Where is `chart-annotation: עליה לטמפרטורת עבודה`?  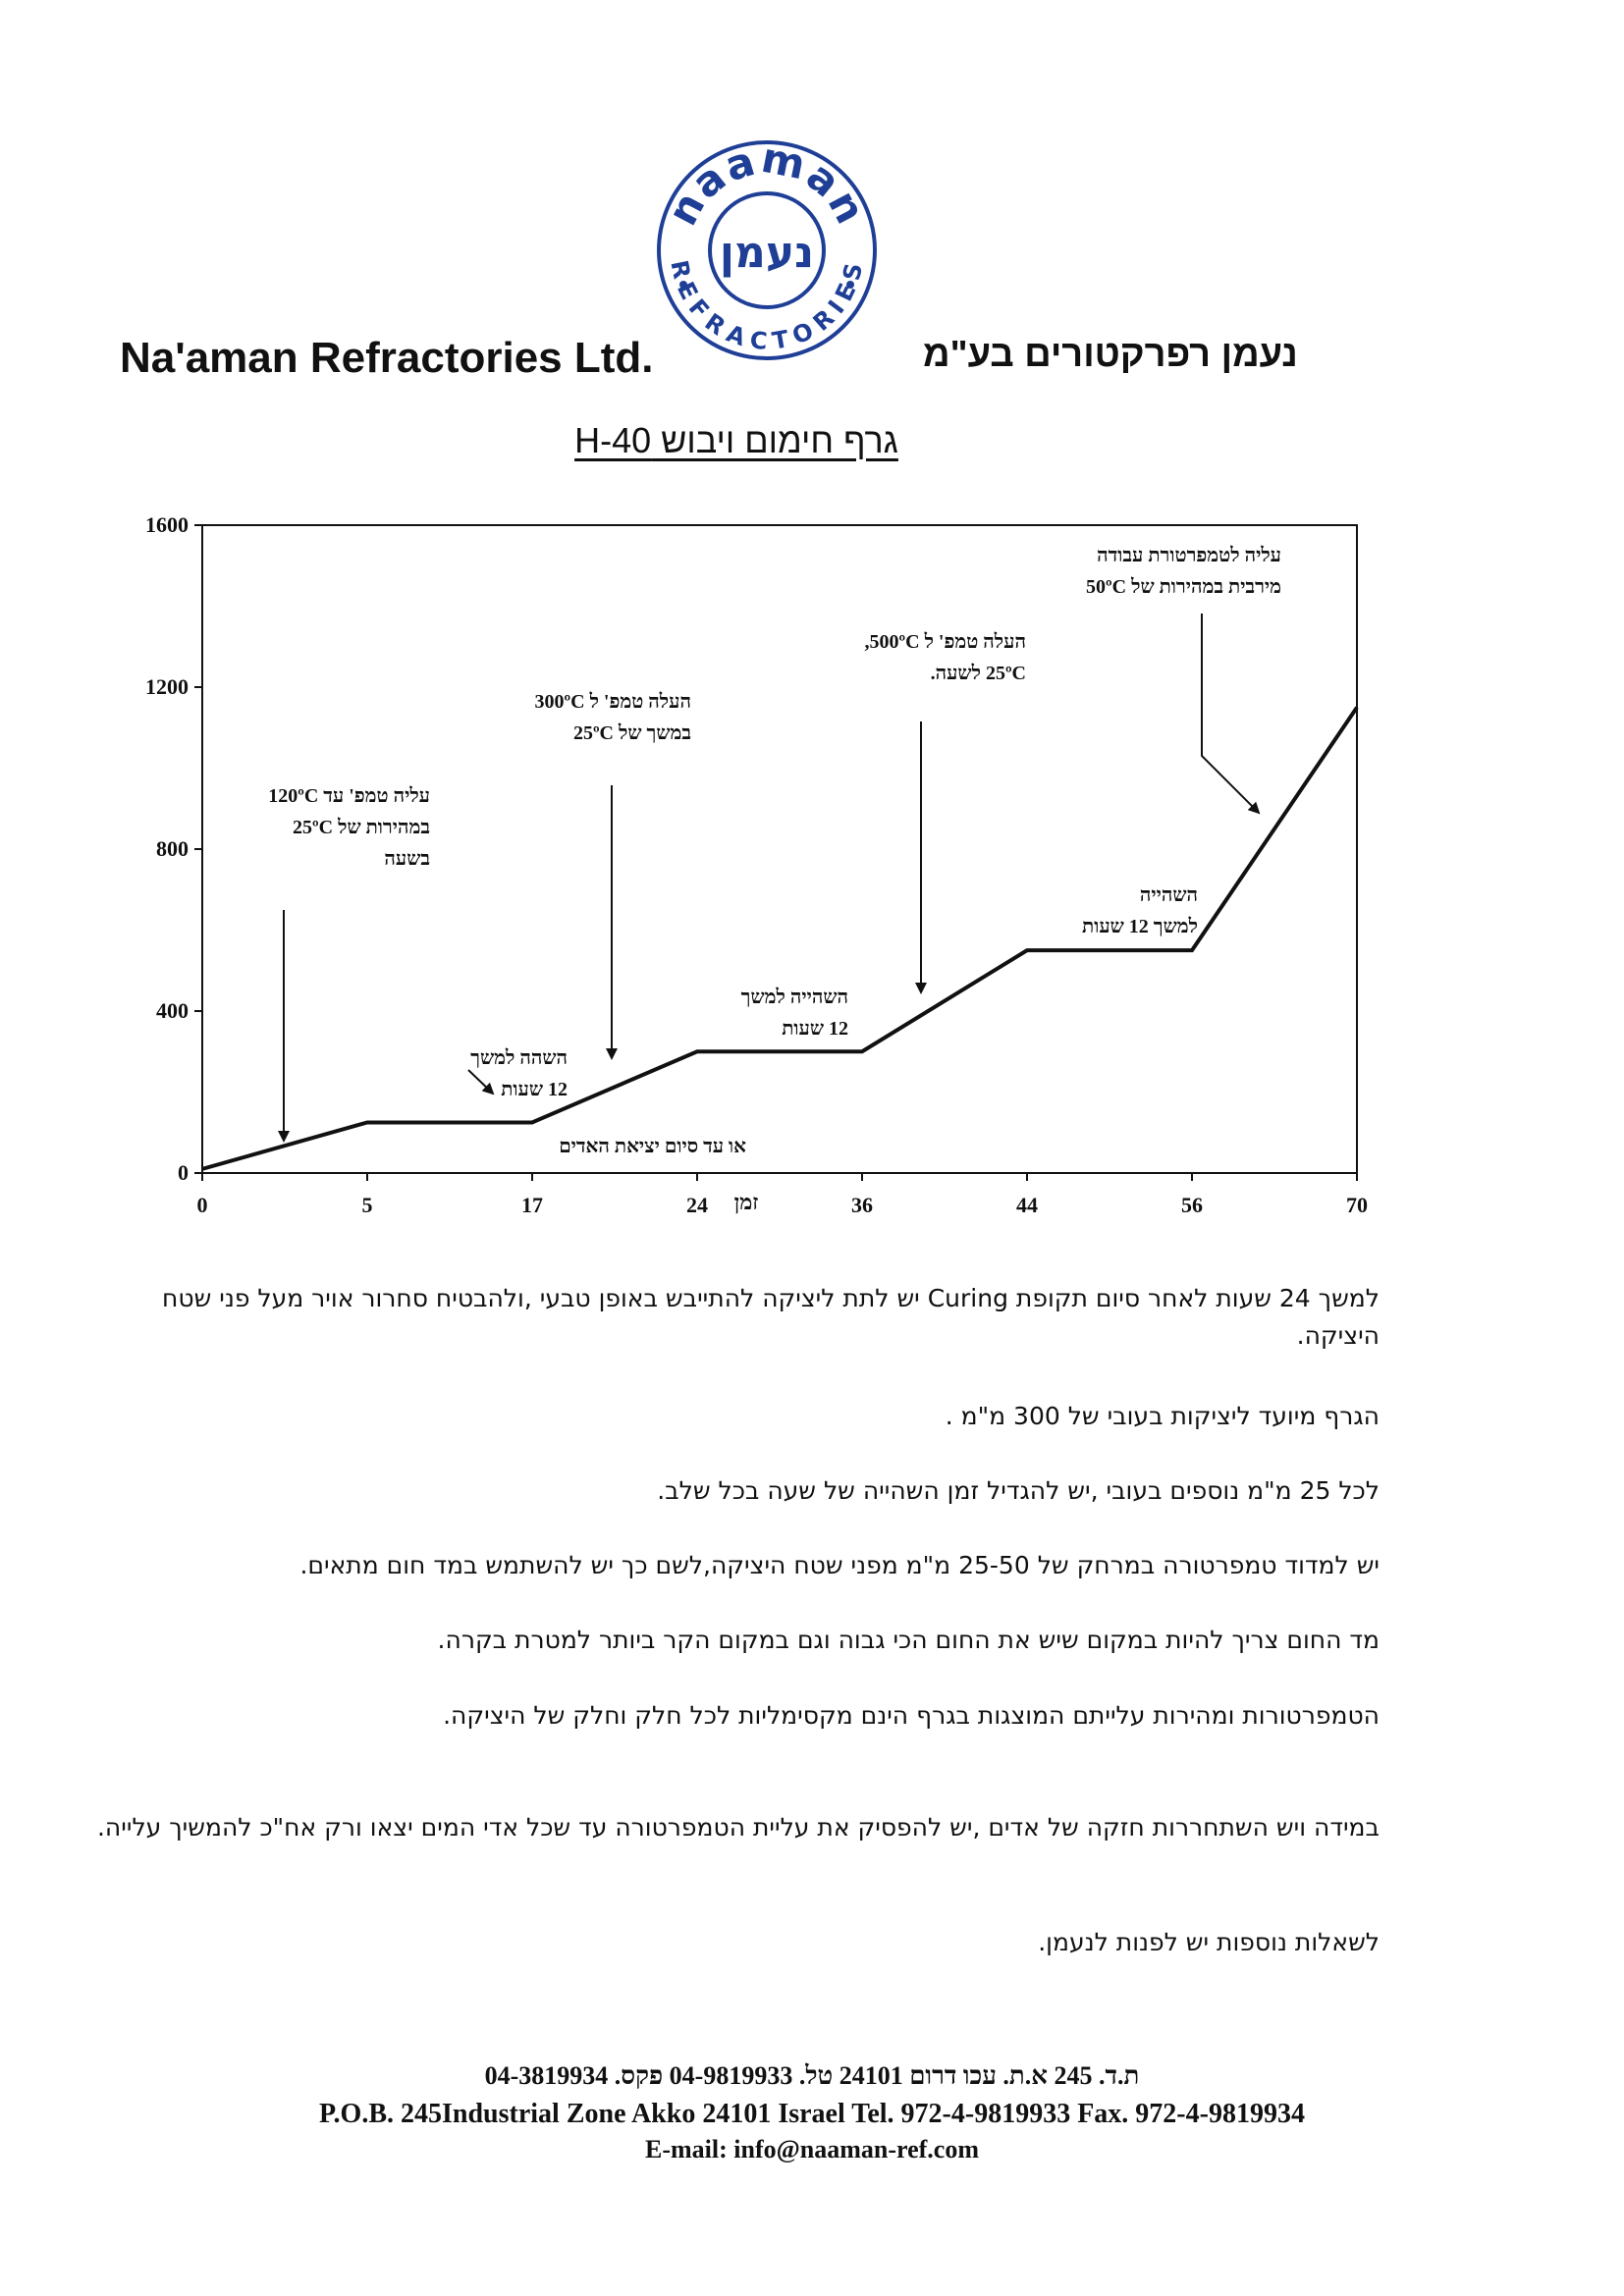
chart-annotation: עליה לטמפרטורת עבודה is located at coordinates (1189, 555).